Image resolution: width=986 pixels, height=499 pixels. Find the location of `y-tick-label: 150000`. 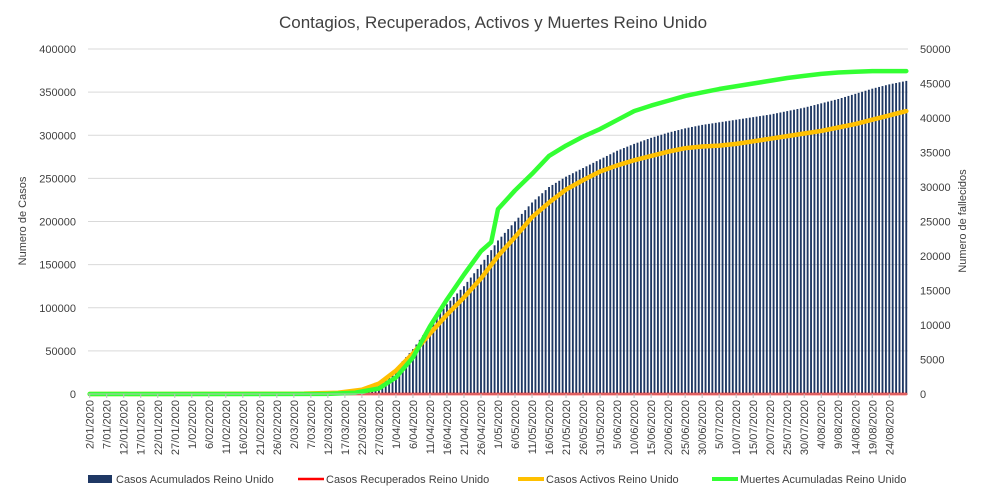

y-tick-label: 150000 is located at coordinates (57, 266).